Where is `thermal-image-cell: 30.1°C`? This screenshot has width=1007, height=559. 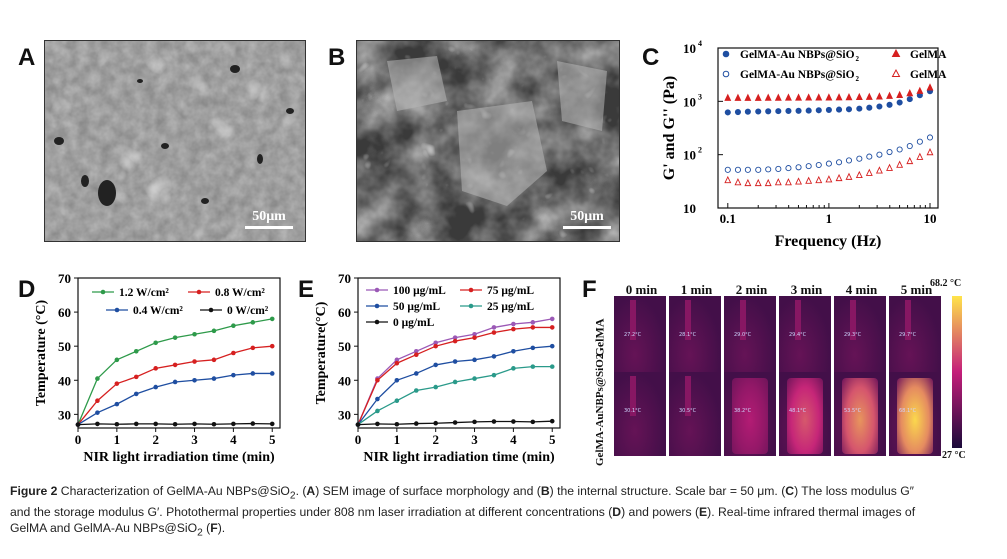 thermal-image-cell: 30.1°C is located at coordinates (640, 414).